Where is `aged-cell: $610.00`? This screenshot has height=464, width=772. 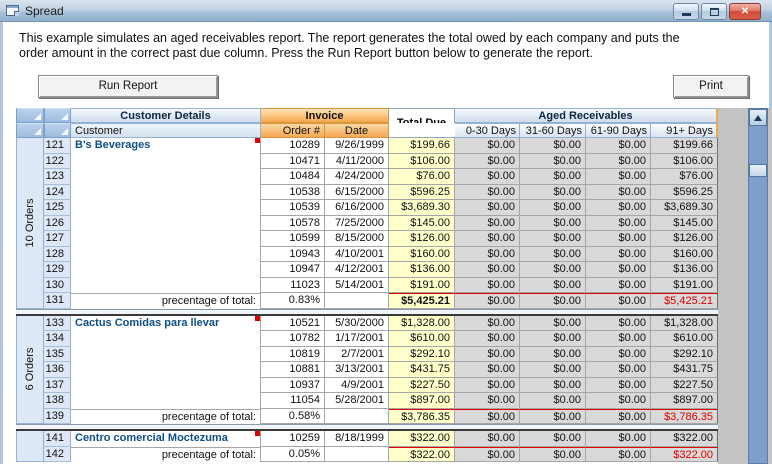 aged-cell: $610.00 is located at coordinates (684, 339).